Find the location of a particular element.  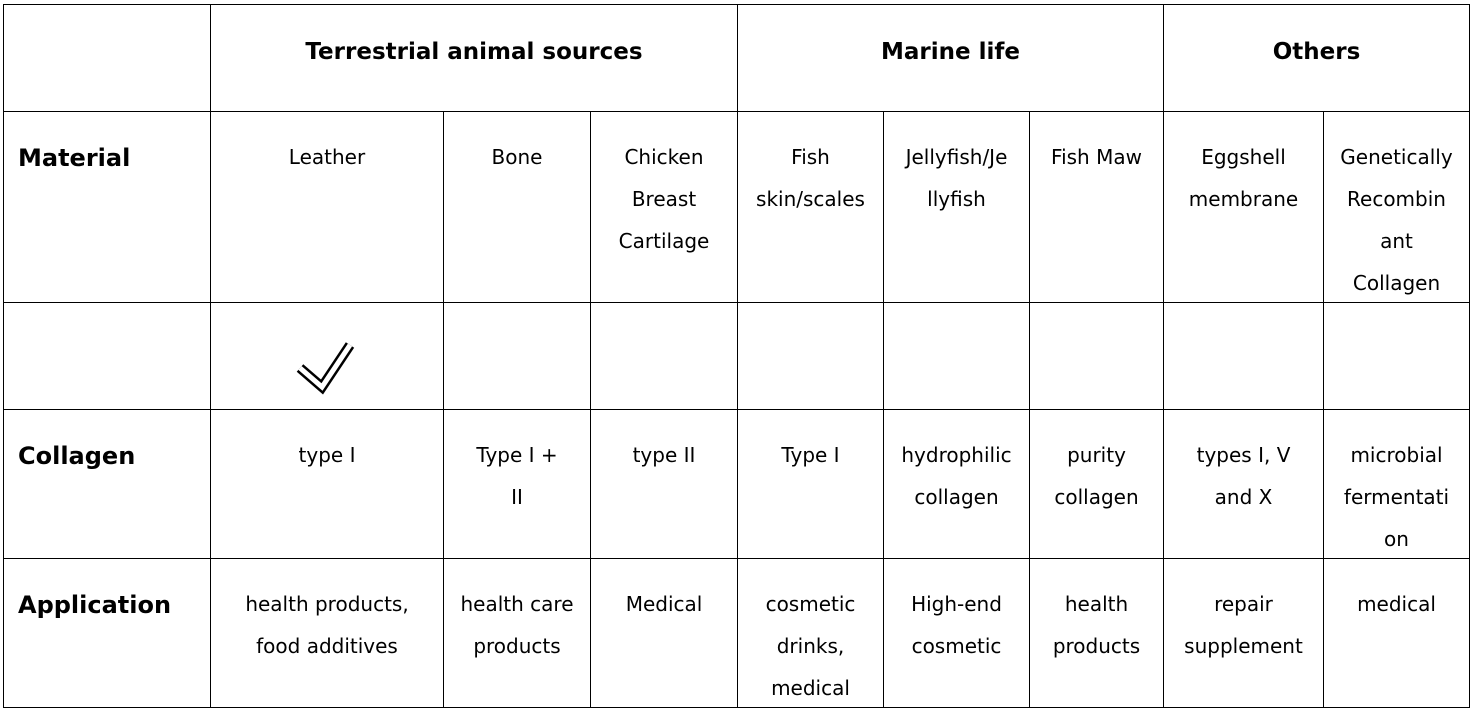

checkmark-icon is located at coordinates (325, 368).